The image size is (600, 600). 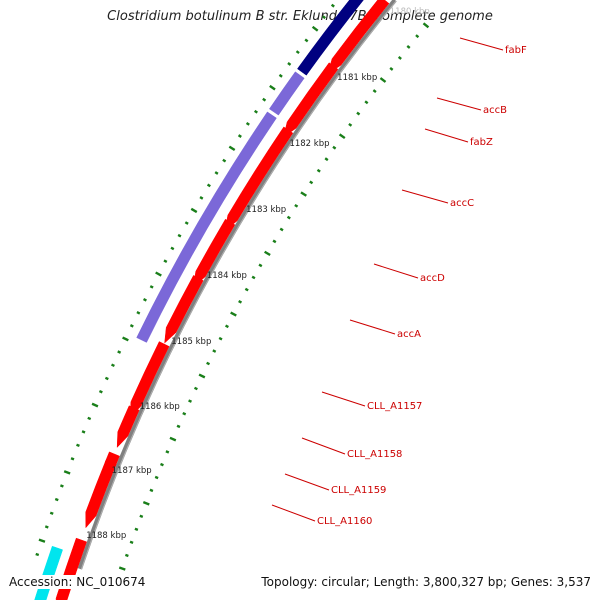 I want to click on accession-text: Accession: NC_010674, so click(x=77, y=582).